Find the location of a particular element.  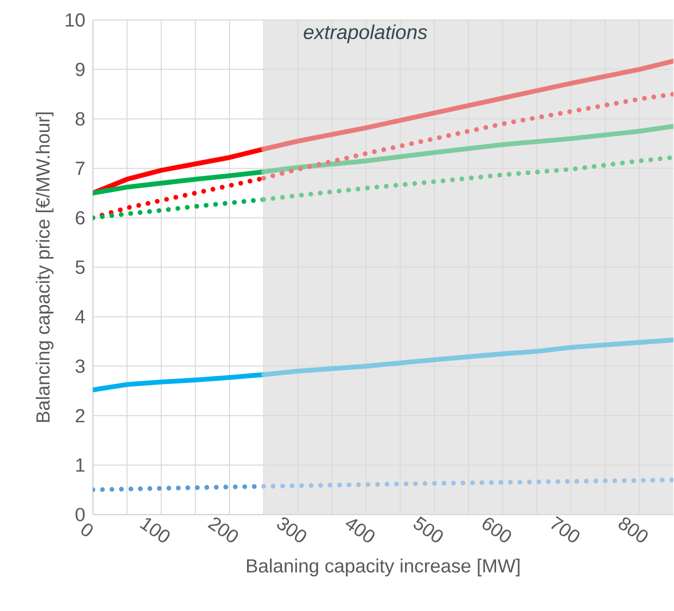

x-tick-label: 600 is located at coordinates (497, 530).